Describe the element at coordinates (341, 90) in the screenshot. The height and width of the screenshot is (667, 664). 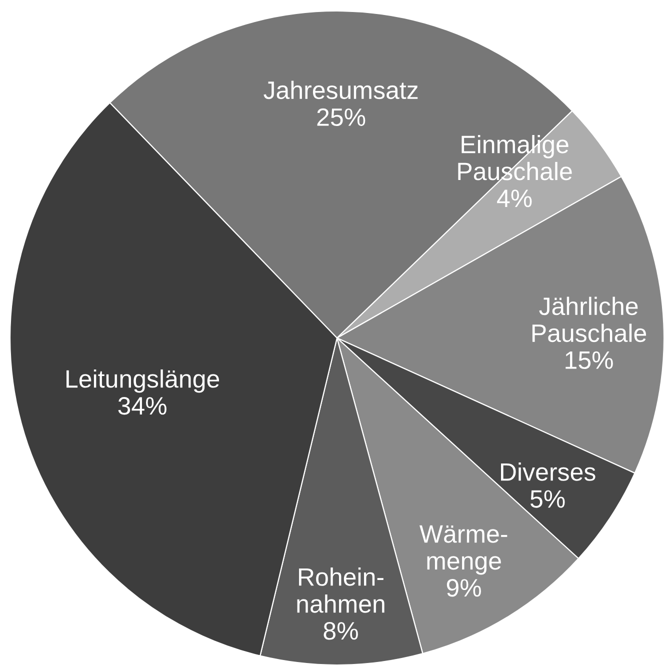
I see `slice-label: Jahresumsatz` at that location.